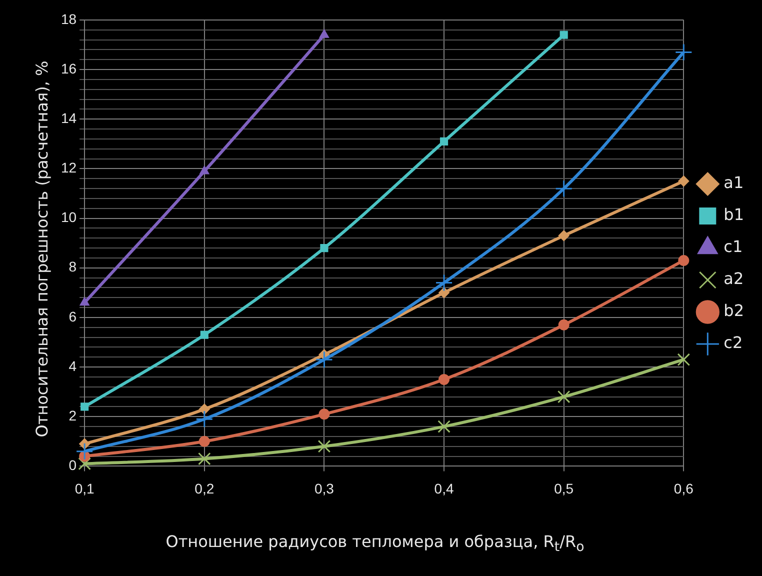 The height and width of the screenshot is (576, 762). Describe the element at coordinates (68, 168) in the screenshot. I see `y-tick-label: 12` at that location.